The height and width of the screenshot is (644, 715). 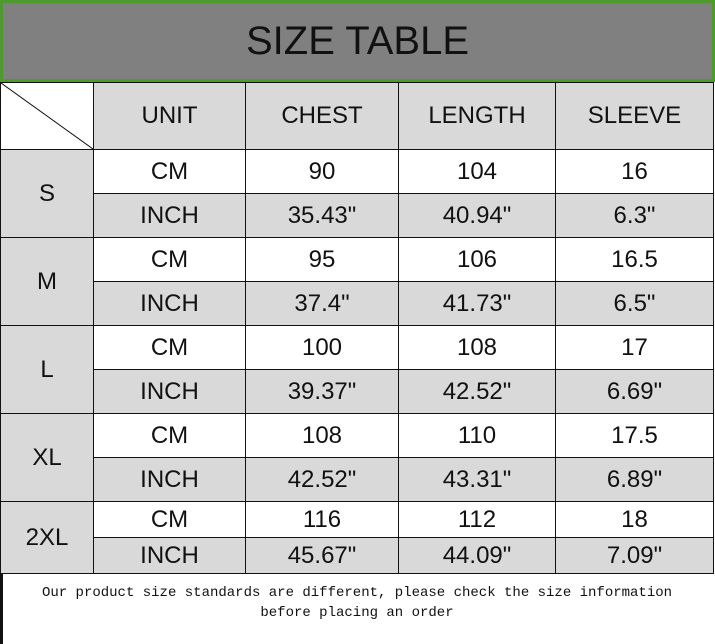 I want to click on header-length: LENGTH, so click(x=477, y=116).